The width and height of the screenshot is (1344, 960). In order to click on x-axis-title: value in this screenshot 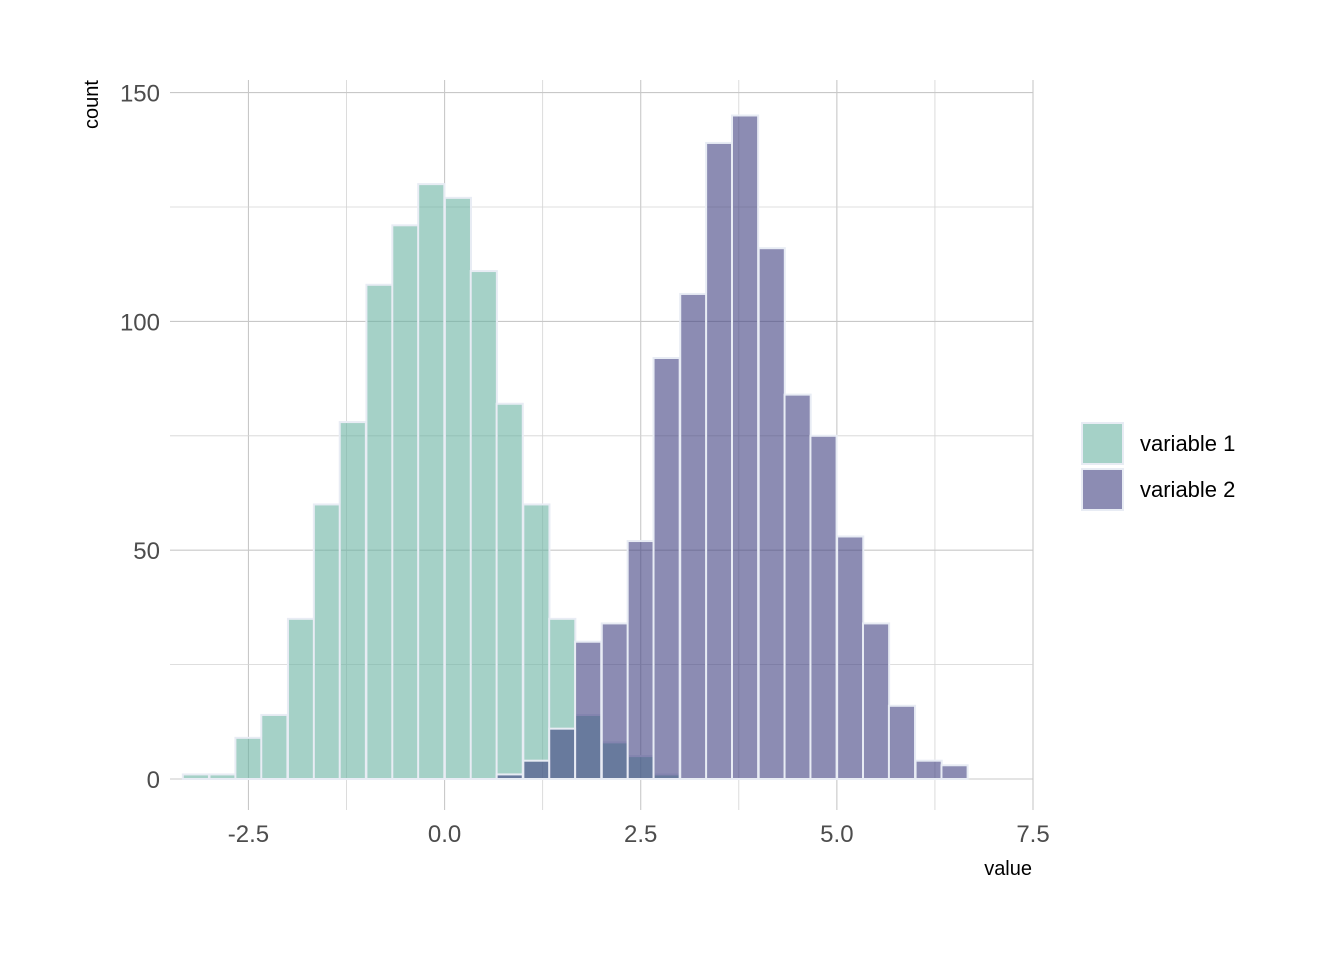, I will do `click(1008, 869)`.